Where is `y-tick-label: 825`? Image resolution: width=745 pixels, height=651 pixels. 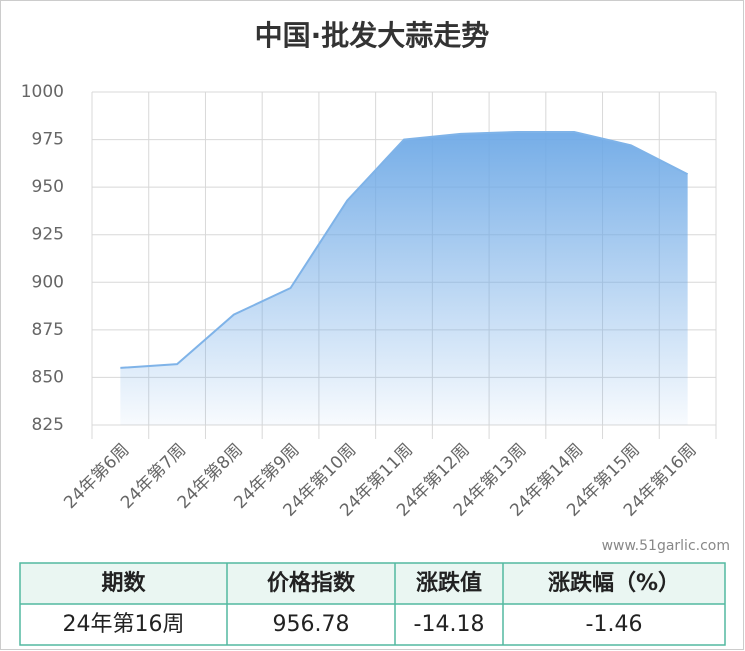
y-tick-label: 825 is located at coordinates (48, 425).